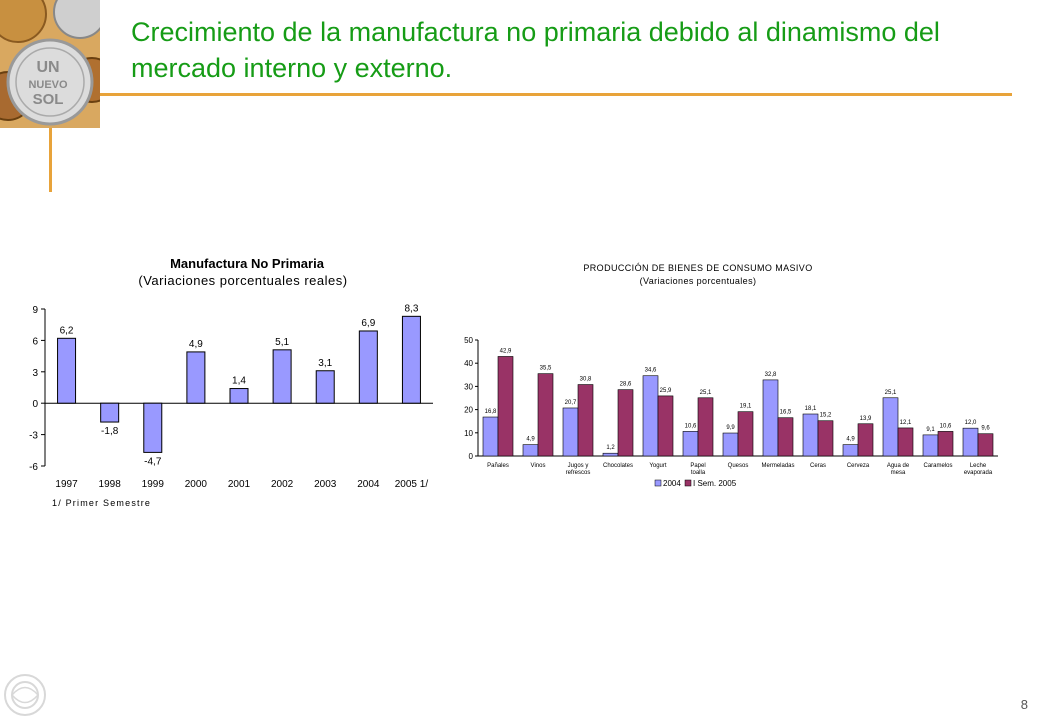 The image size is (1040, 720). What do you see at coordinates (110, 484) in the screenshot?
I see `chart1-category-label: 1998` at bounding box center [110, 484].